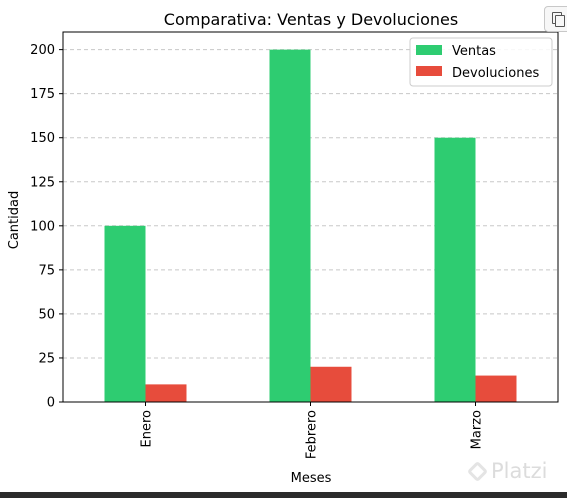  I want to click on legend-label-devoluciones: Devoluciones, so click(495, 73).